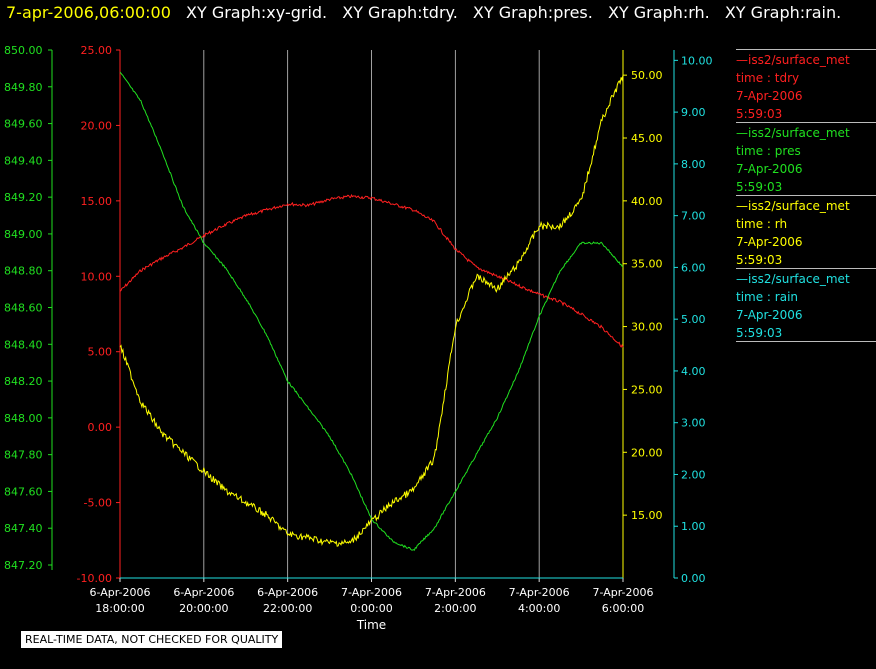  Describe the element at coordinates (762, 224) in the screenshot. I see `legend-variable: time : rh` at that location.